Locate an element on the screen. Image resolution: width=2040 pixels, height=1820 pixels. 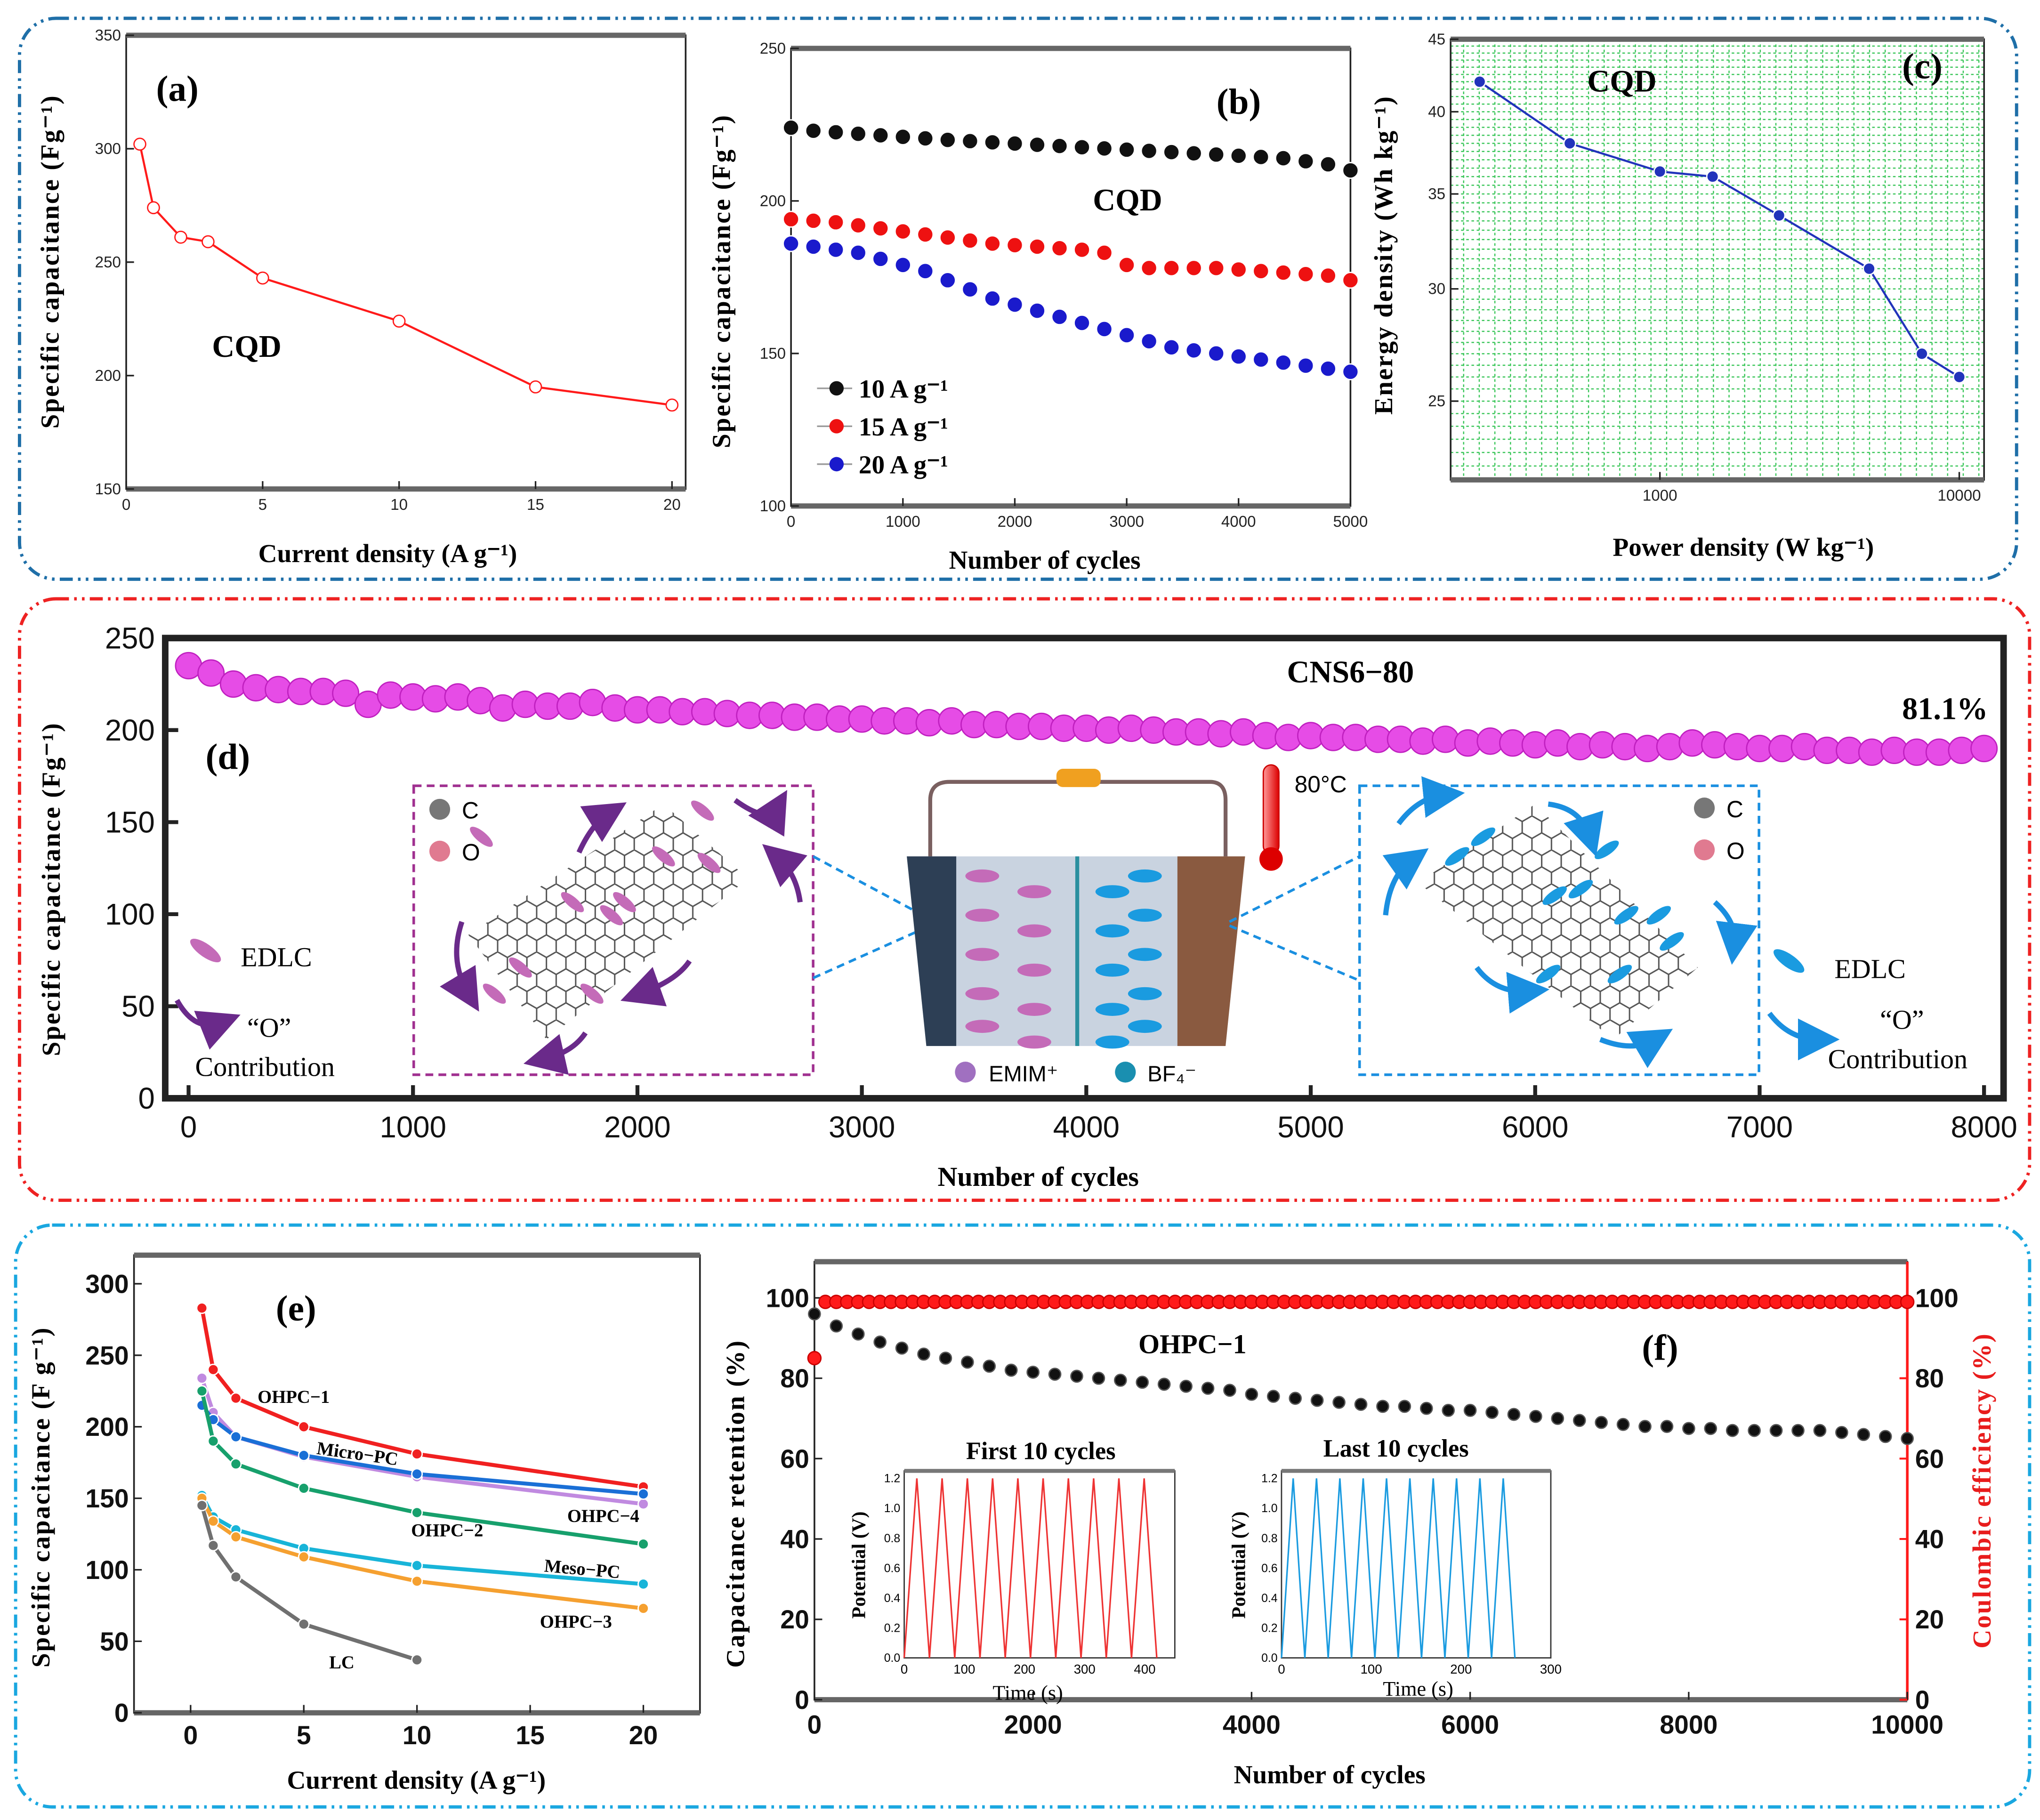
left-zoom-box is located at coordinates (613, 930).